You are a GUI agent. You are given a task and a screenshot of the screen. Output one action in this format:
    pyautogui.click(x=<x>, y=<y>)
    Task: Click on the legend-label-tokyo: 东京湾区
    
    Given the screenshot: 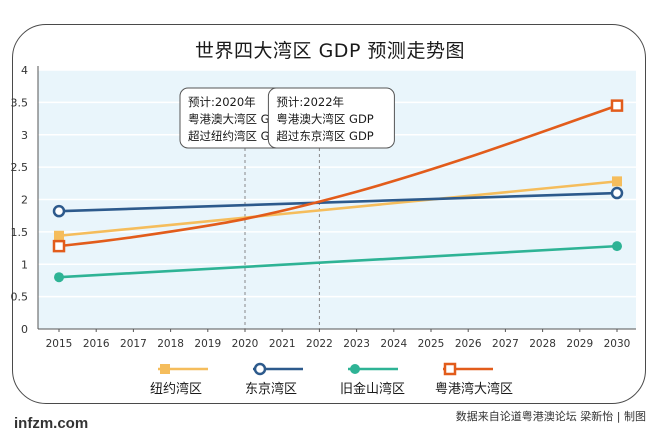 What is the action you would take?
    pyautogui.click(x=271, y=389)
    